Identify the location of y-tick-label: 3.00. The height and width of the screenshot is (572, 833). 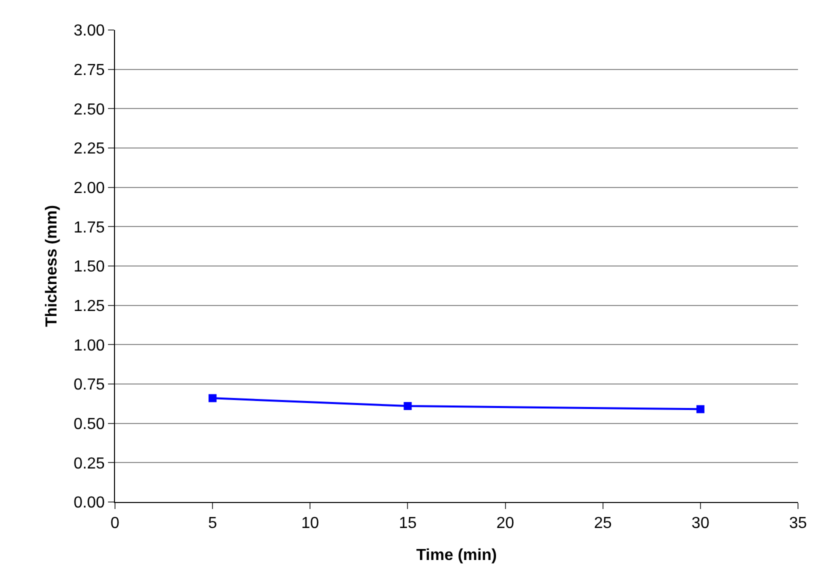
(89, 31).